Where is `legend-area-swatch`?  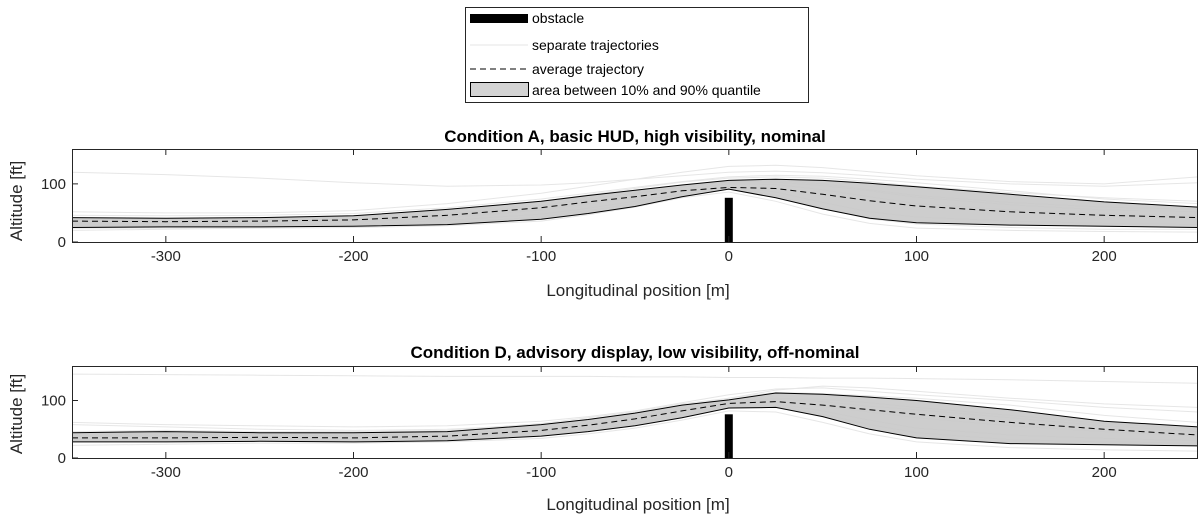 legend-area-swatch is located at coordinates (499, 89).